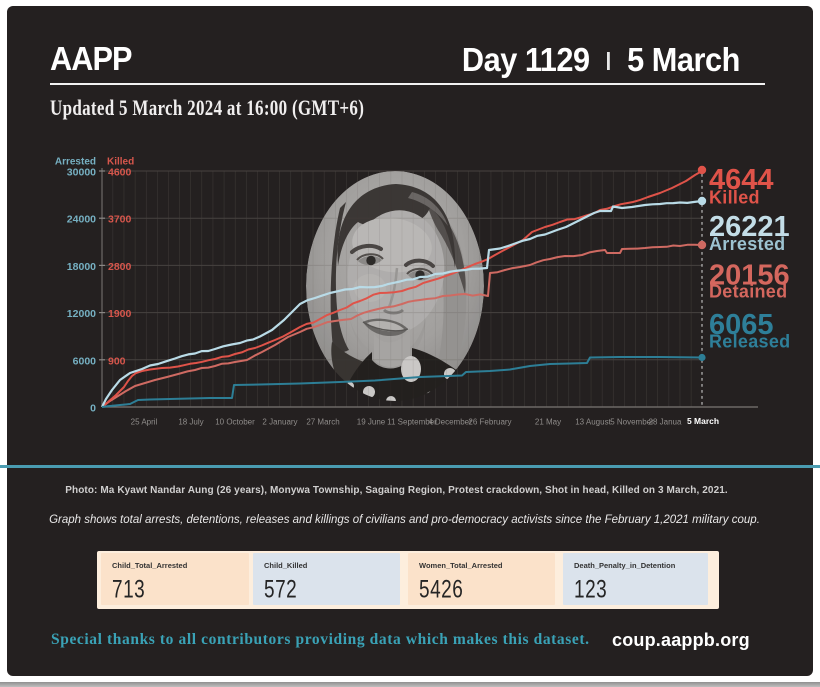 This screenshot has width=820, height=687. Describe the element at coordinates (749, 227) in the screenshot. I see `svg-text: 26221` at that location.